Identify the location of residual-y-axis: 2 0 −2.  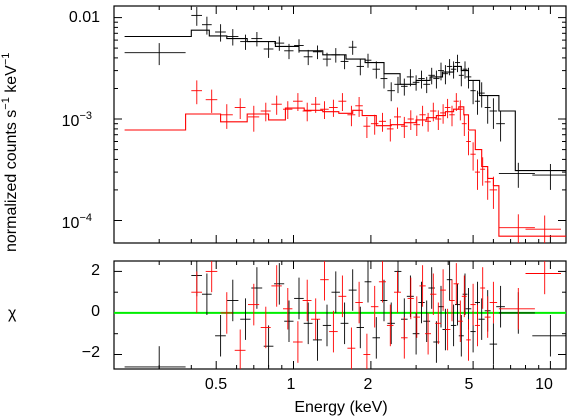
(91, 311).